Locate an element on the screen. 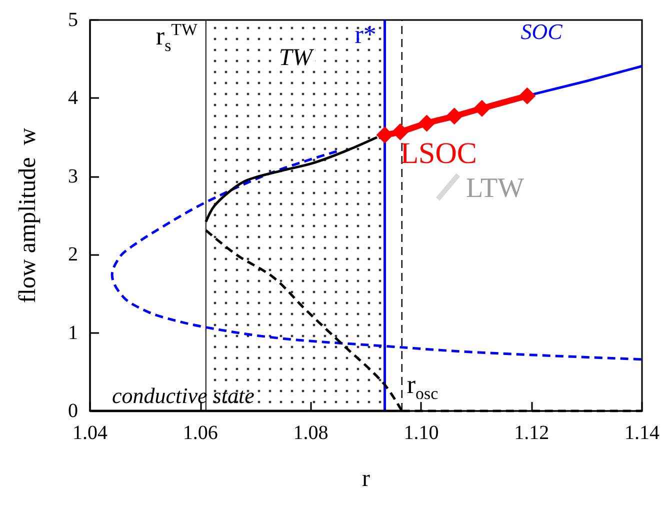 This screenshot has height=523, width=670. x-tick-label: 1.14 is located at coordinates (642, 433).